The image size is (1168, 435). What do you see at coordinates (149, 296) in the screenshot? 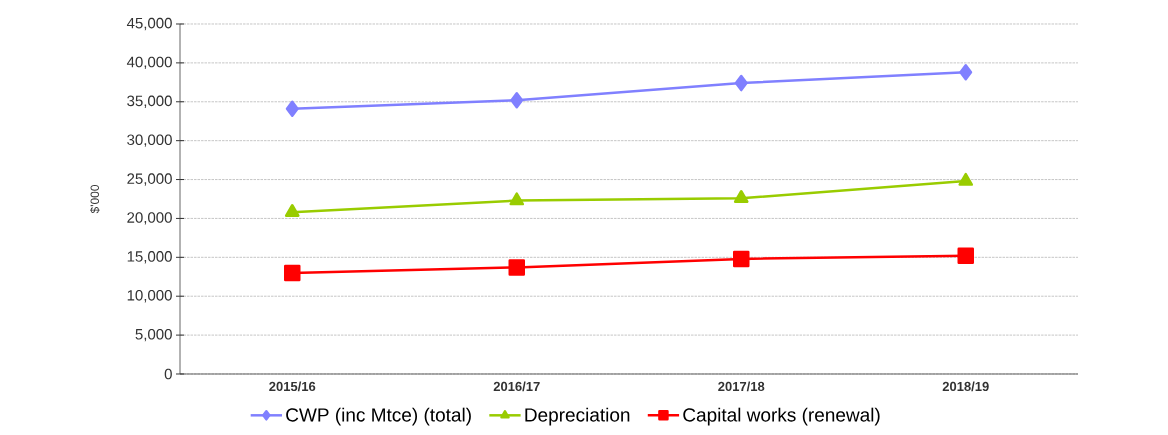
I see `y-tick-label: 10,000` at bounding box center [149, 296].